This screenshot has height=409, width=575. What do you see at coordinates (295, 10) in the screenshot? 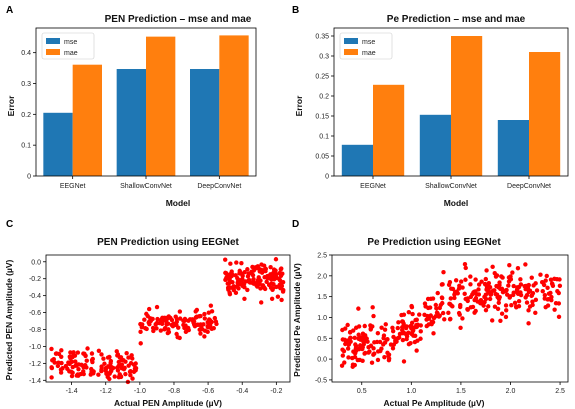
I see `panel-letter-b: B` at bounding box center [295, 10].